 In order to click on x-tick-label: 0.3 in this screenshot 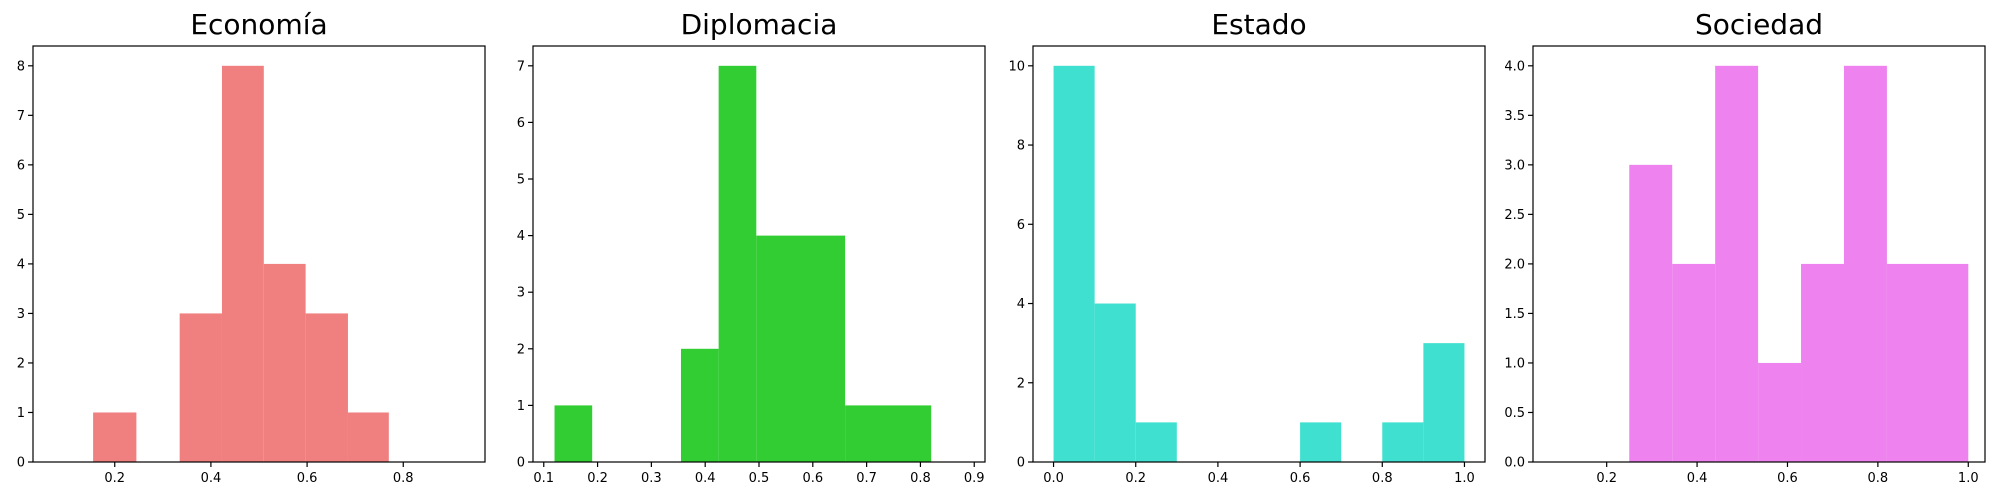, I will do `click(651, 478)`.